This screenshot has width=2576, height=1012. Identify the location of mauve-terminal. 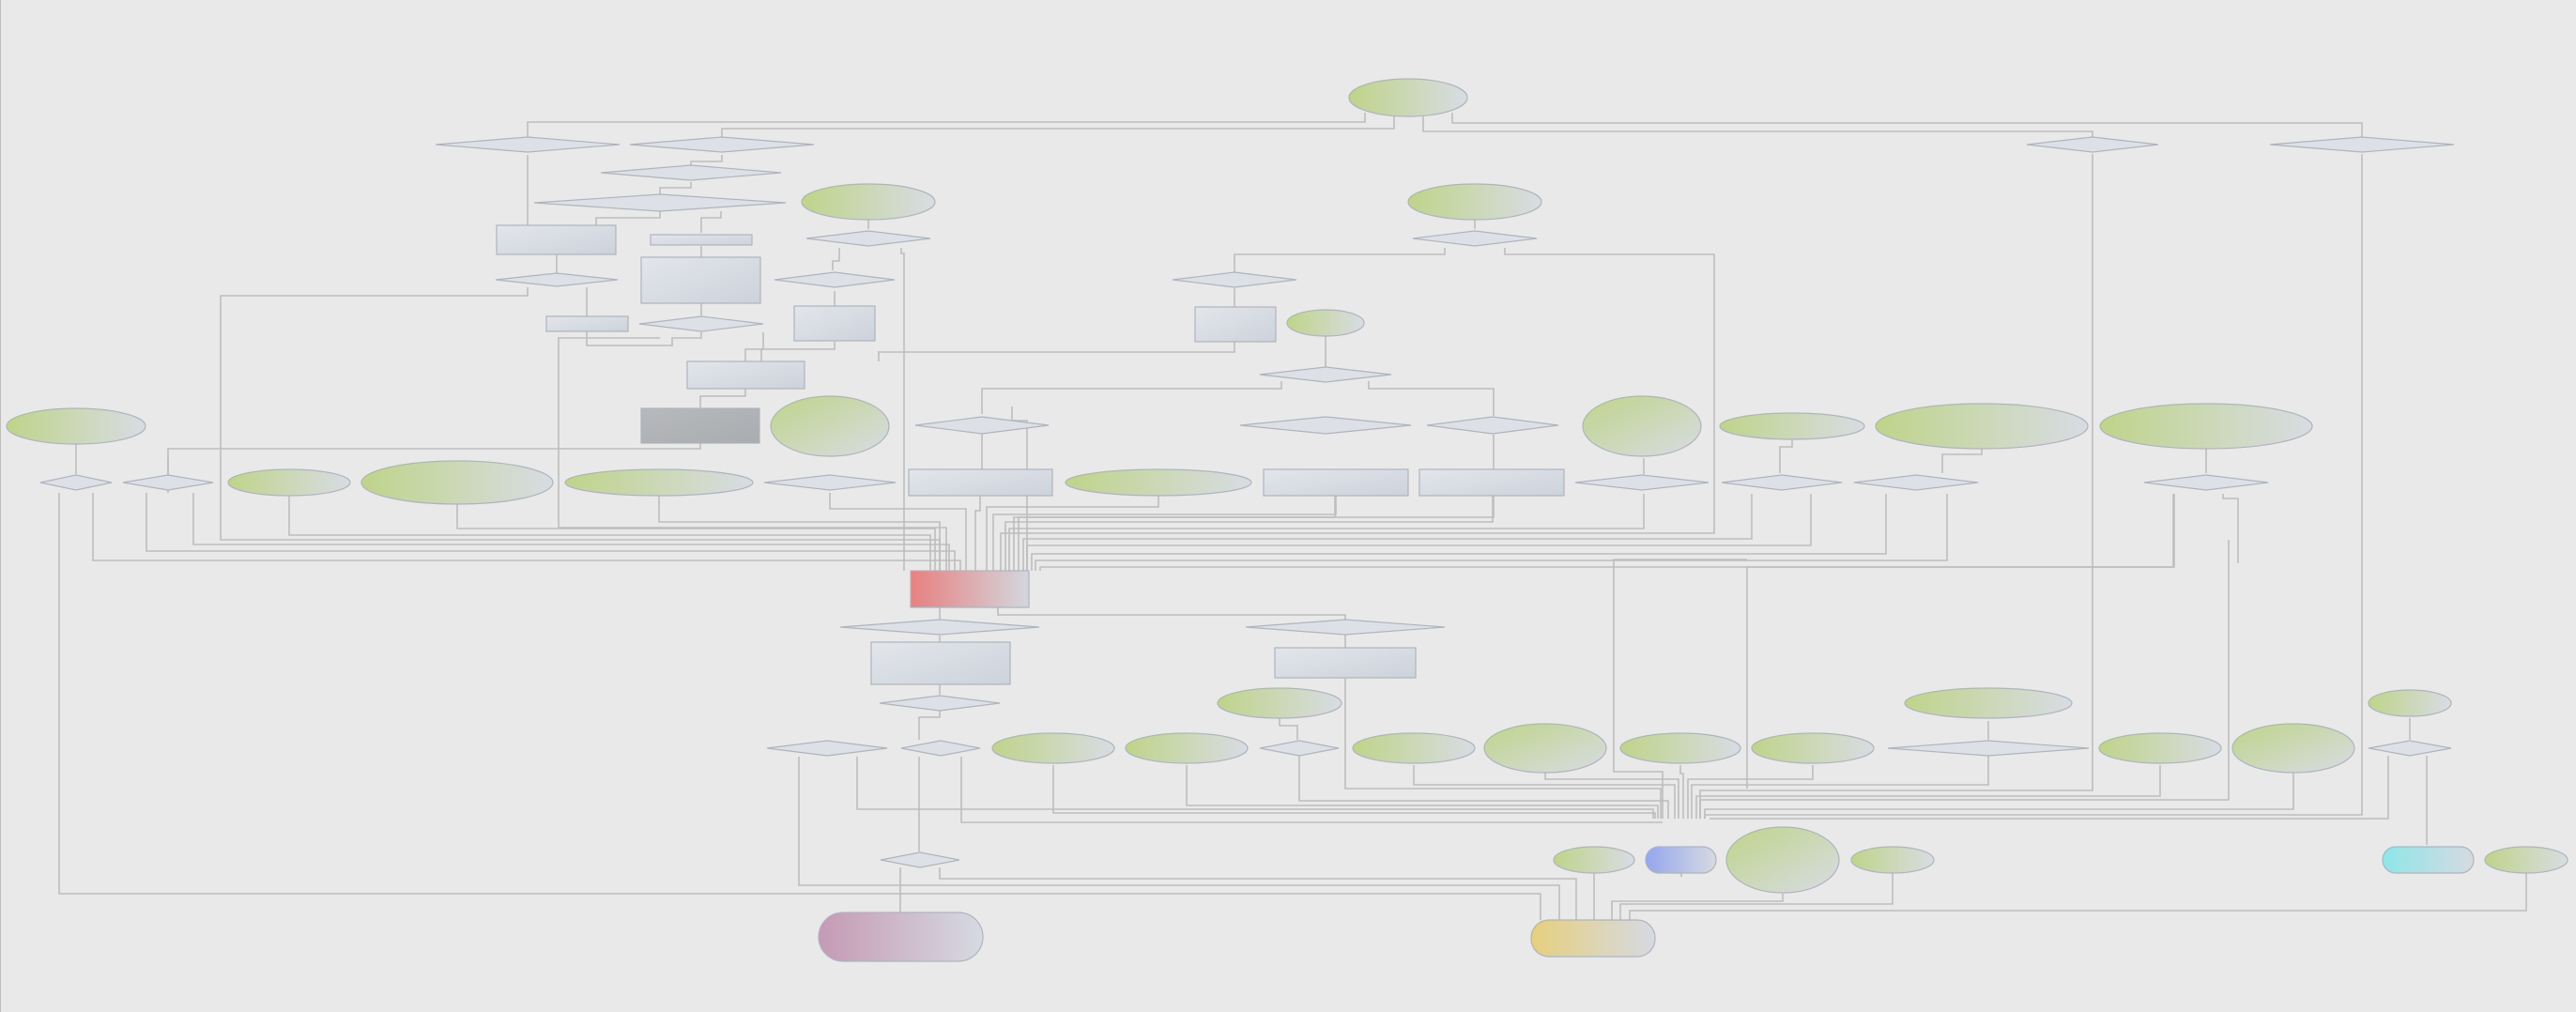
(901, 937).